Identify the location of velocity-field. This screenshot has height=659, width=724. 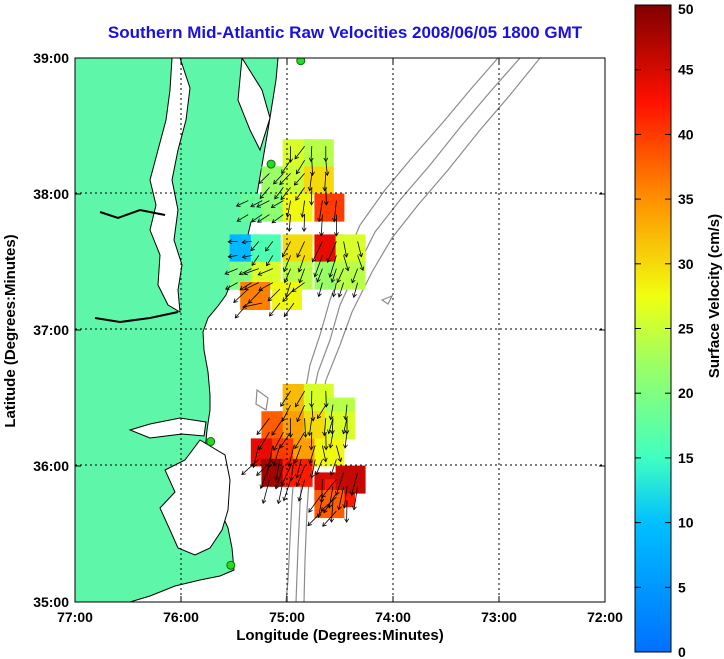
(297, 329).